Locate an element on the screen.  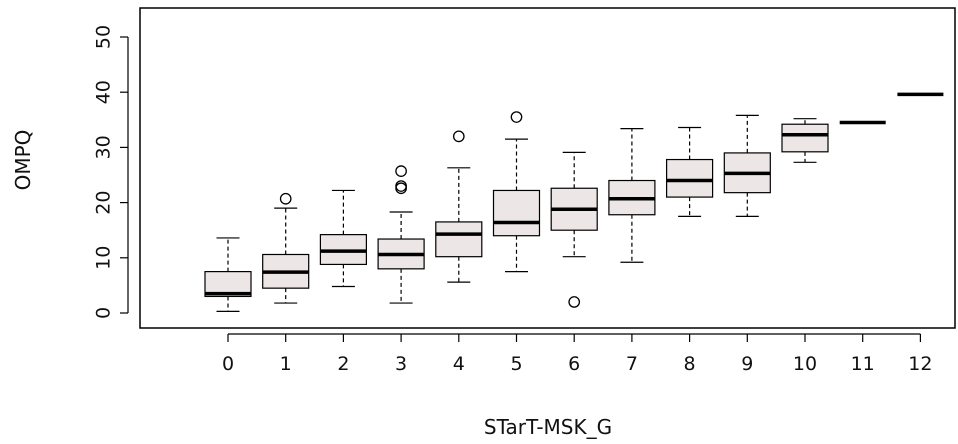
x-tick-label: 12 is located at coordinates (920, 364).